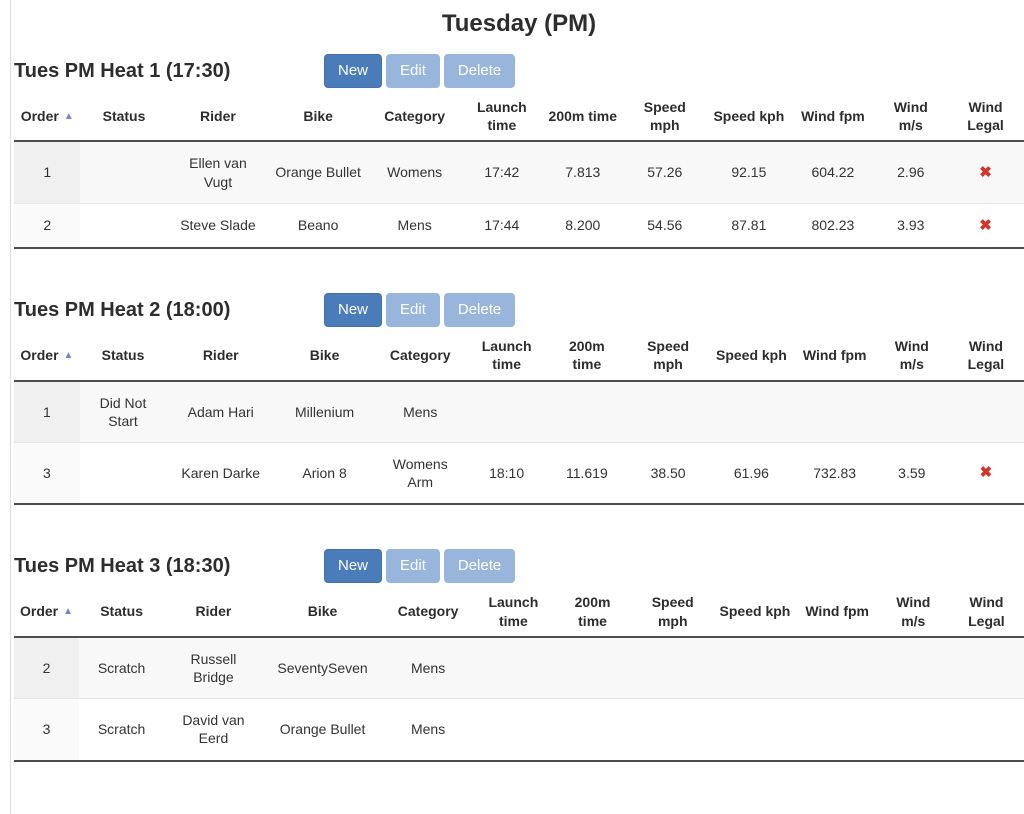 The width and height of the screenshot is (1024, 814). I want to click on cell-rider: David van Eerd, so click(213, 729).